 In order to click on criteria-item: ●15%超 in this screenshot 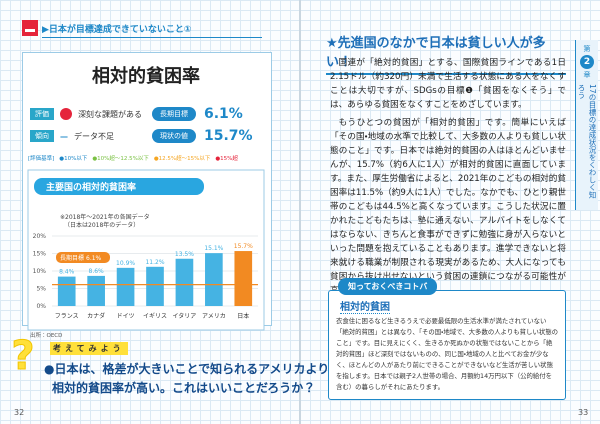, I will do `click(226, 159)`.